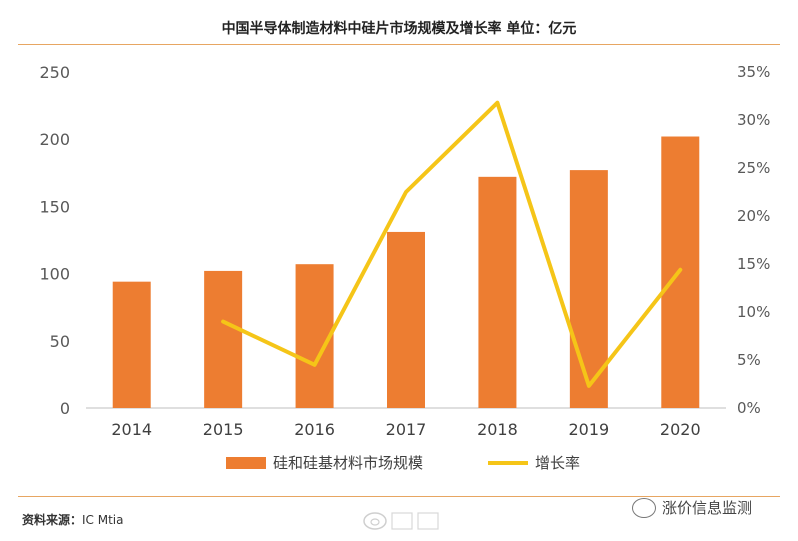 The width and height of the screenshot is (798, 541). I want to click on legend-line-label: 增长率, so click(557, 463).